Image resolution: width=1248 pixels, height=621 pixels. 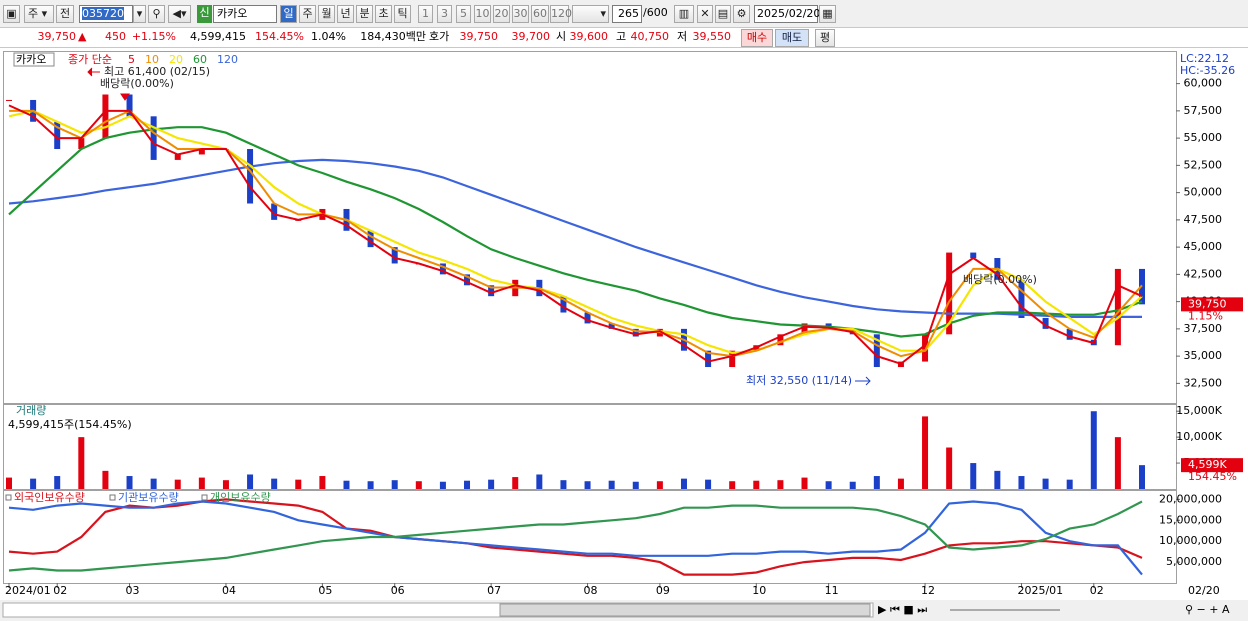 What do you see at coordinates (345, 14) in the screenshot?
I see `period-button: 년` at bounding box center [345, 14].